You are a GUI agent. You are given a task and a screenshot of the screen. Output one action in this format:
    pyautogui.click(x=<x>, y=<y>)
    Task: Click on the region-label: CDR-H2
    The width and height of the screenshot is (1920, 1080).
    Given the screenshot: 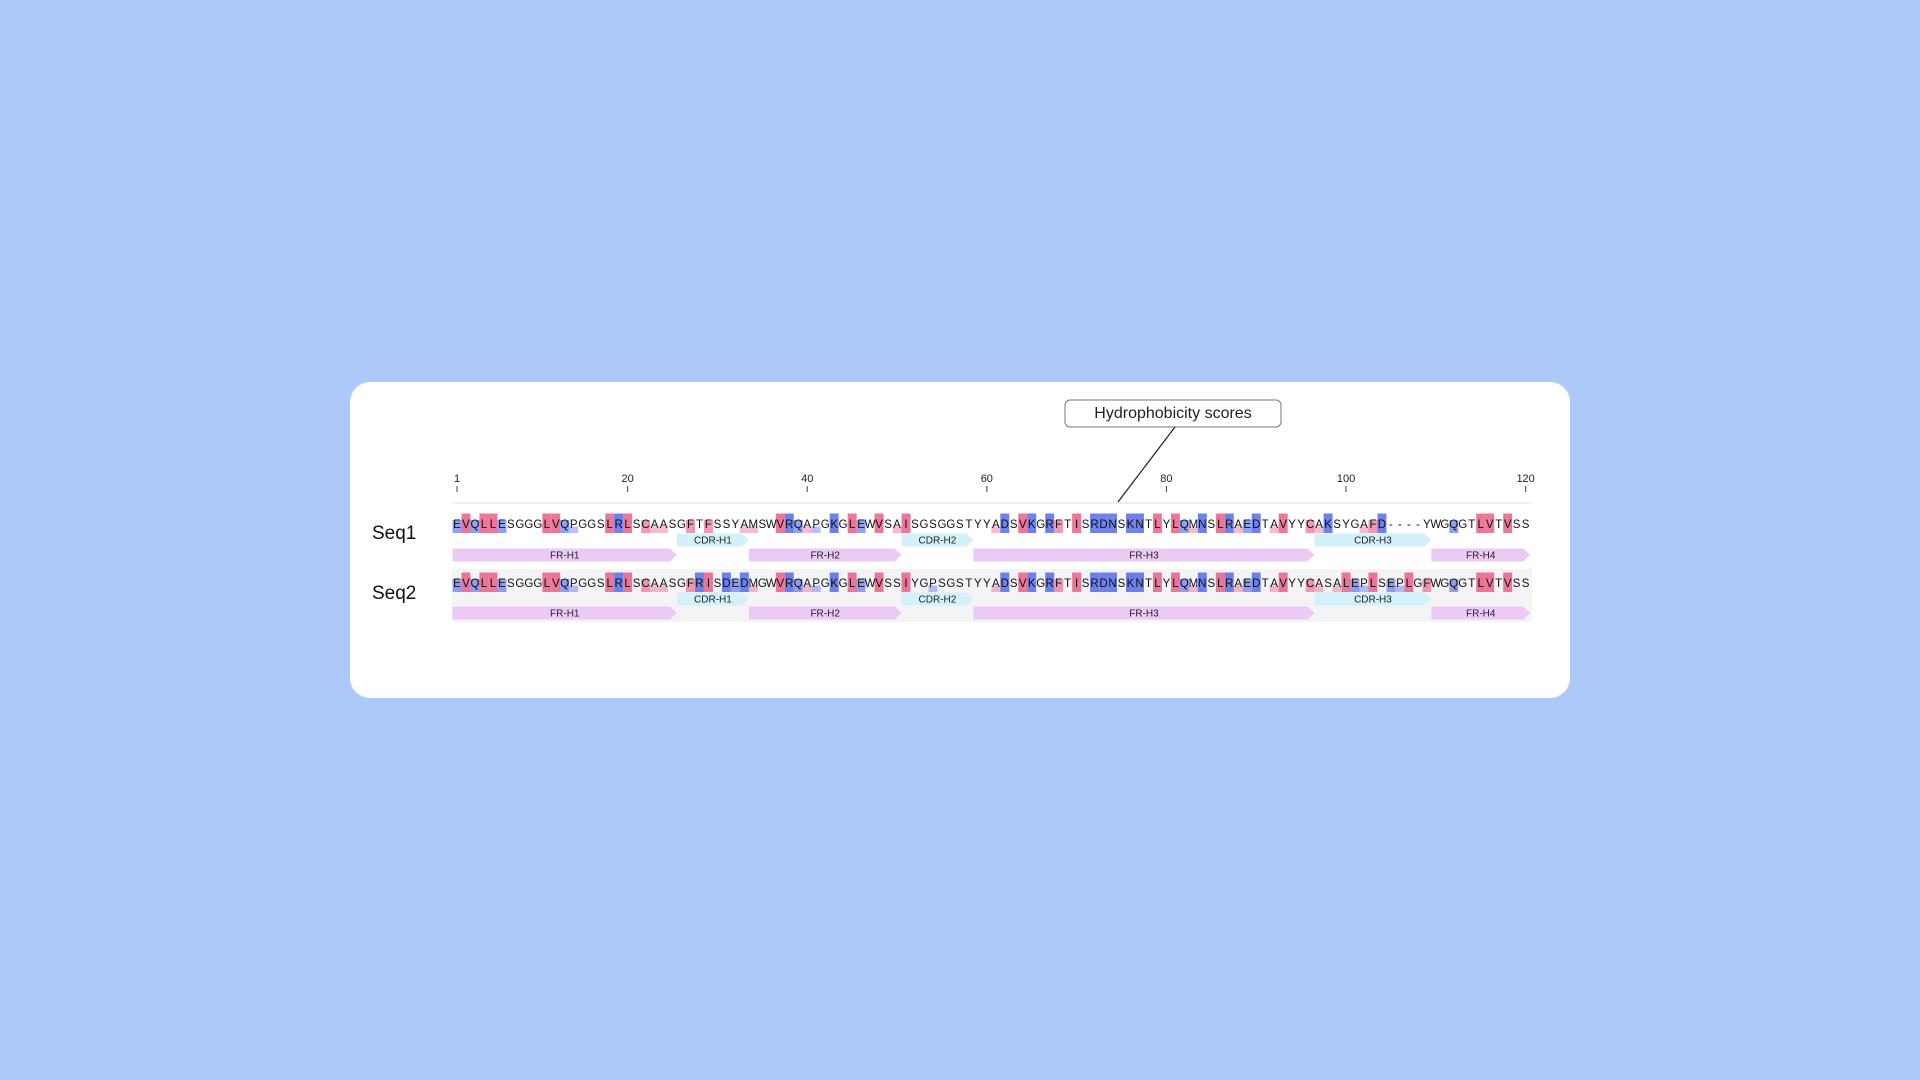 What is the action you would take?
    pyautogui.click(x=938, y=541)
    